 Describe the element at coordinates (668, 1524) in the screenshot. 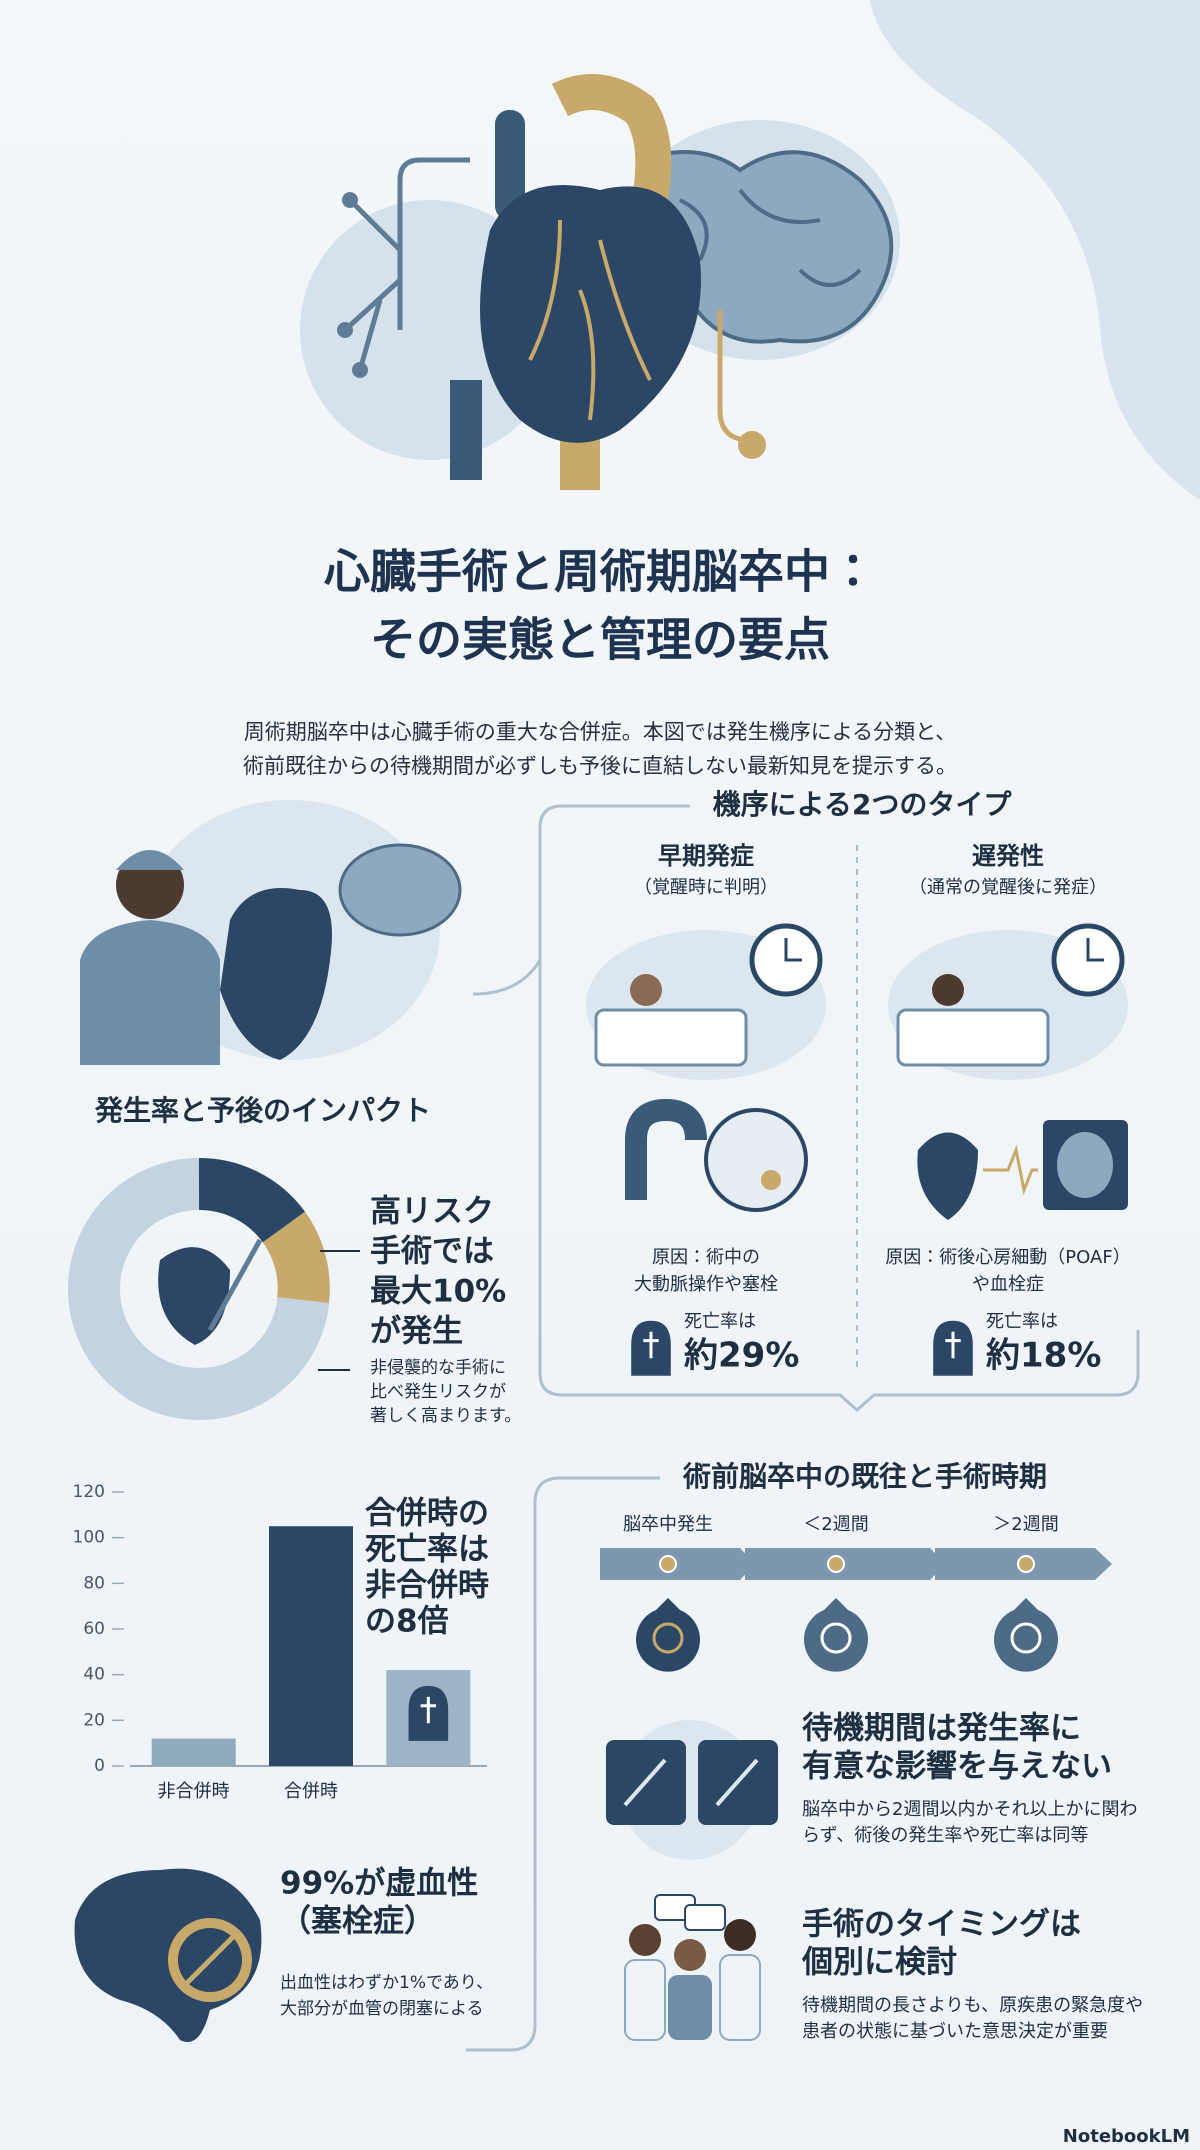

I see `step-label: 脳卒中発生` at that location.